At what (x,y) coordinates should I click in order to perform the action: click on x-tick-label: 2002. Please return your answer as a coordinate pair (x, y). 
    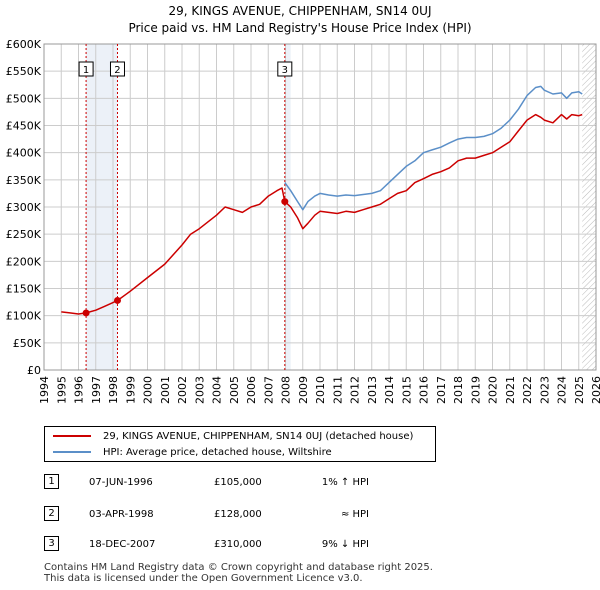
    Looking at the image, I should click on (182, 390).